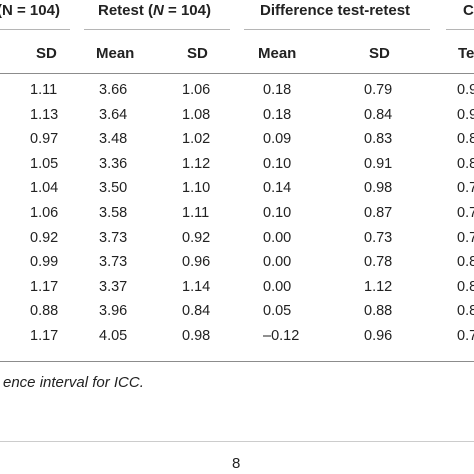  I want to click on cell-sd-test: 0.88, so click(44, 311).